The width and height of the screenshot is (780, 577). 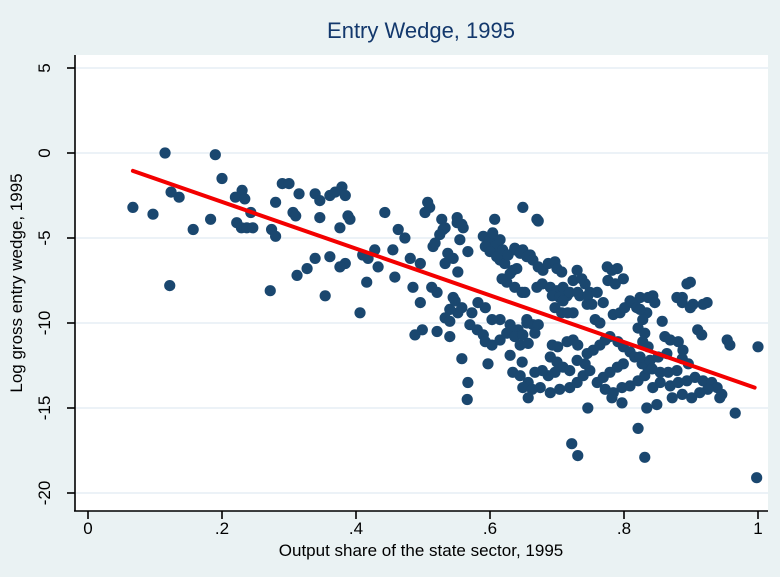 I want to click on x-tick-label: 0, so click(x=88, y=528).